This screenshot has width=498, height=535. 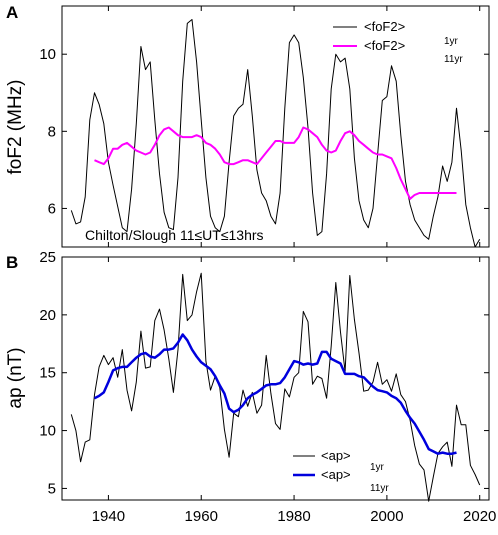 I want to click on legend-a-sub-11yr: 11yr, so click(x=453, y=59).